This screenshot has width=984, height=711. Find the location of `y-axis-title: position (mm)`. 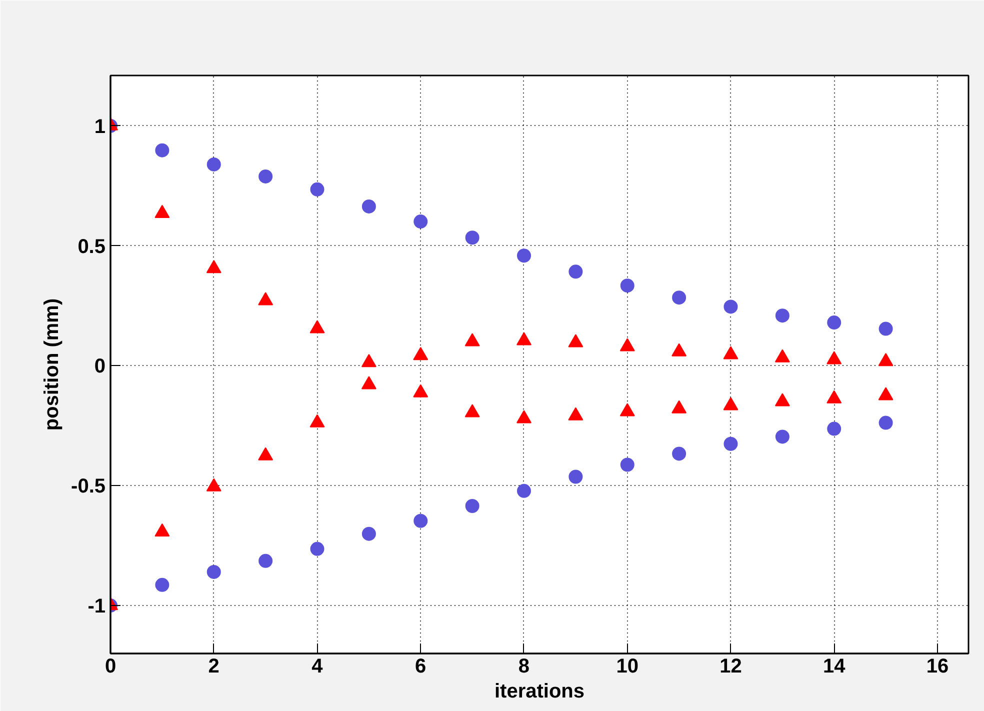

y-axis-title: position (mm) is located at coordinates (52, 364).